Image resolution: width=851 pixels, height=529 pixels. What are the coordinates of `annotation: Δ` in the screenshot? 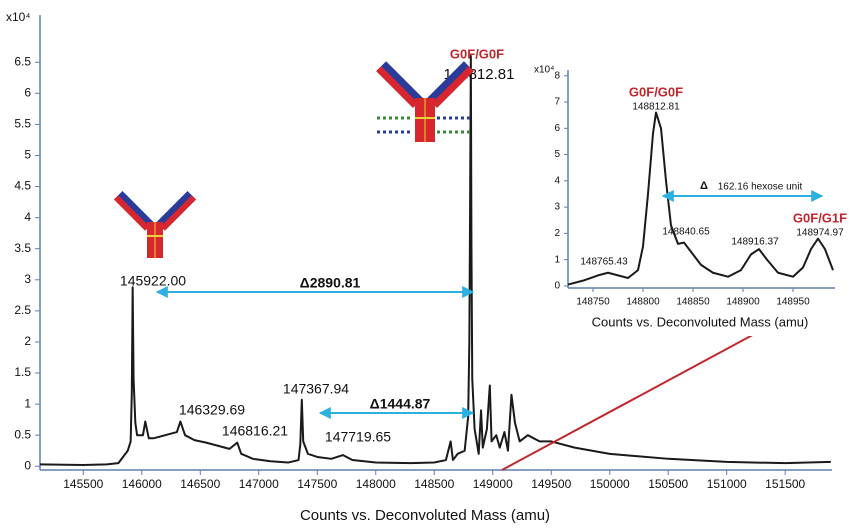 It's located at (704, 186).